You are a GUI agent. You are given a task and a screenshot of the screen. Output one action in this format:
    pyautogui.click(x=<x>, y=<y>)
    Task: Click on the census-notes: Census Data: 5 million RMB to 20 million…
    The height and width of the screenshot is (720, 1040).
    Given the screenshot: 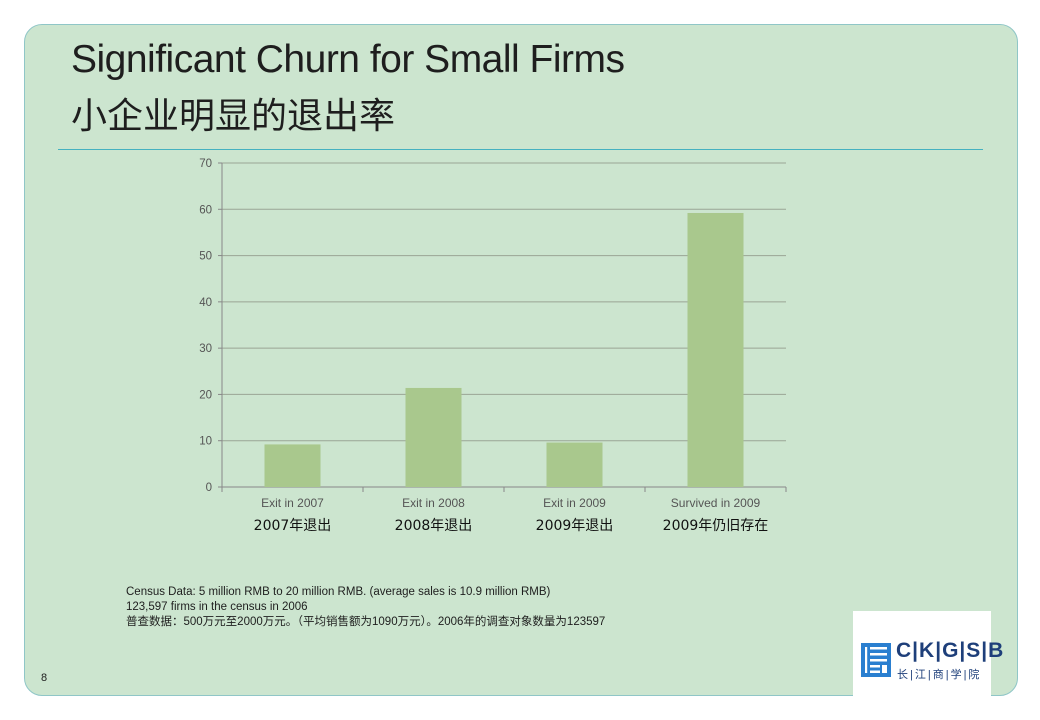 What is the action you would take?
    pyautogui.click(x=365, y=607)
    